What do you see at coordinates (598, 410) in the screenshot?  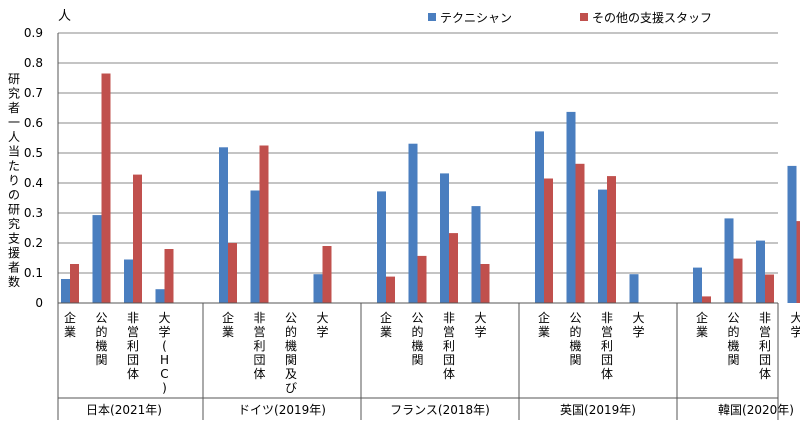 I see `group-label: 英国(2019年)` at bounding box center [598, 410].